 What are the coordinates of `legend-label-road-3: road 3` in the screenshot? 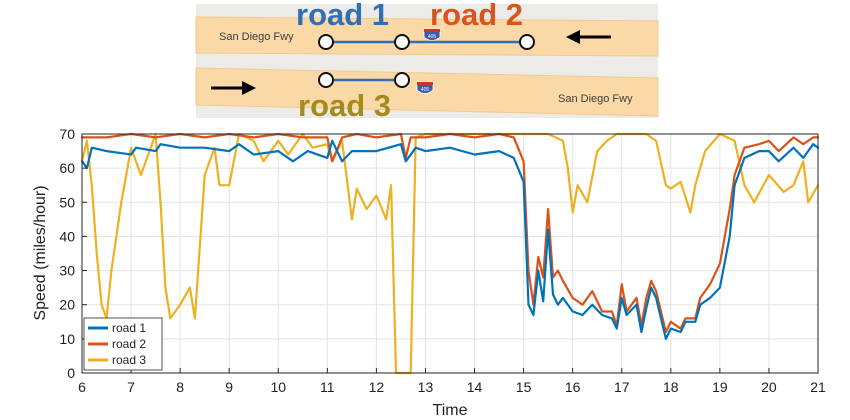 It's located at (129, 360).